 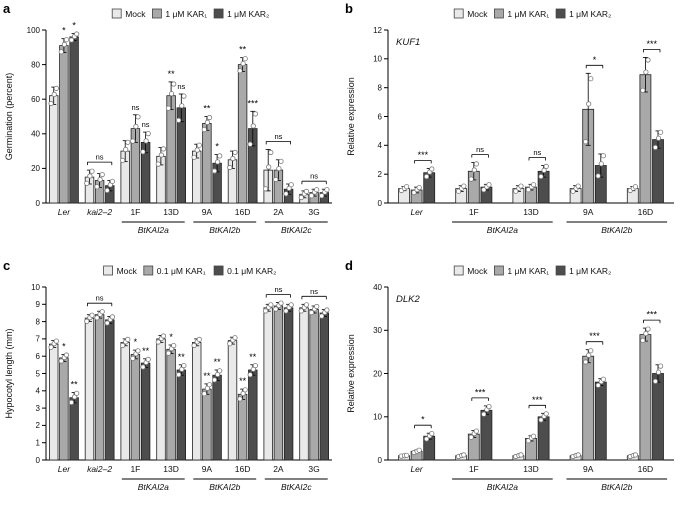 What do you see at coordinates (38, 391) in the screenshot?
I see `y-tick-label: 4` at bounding box center [38, 391].